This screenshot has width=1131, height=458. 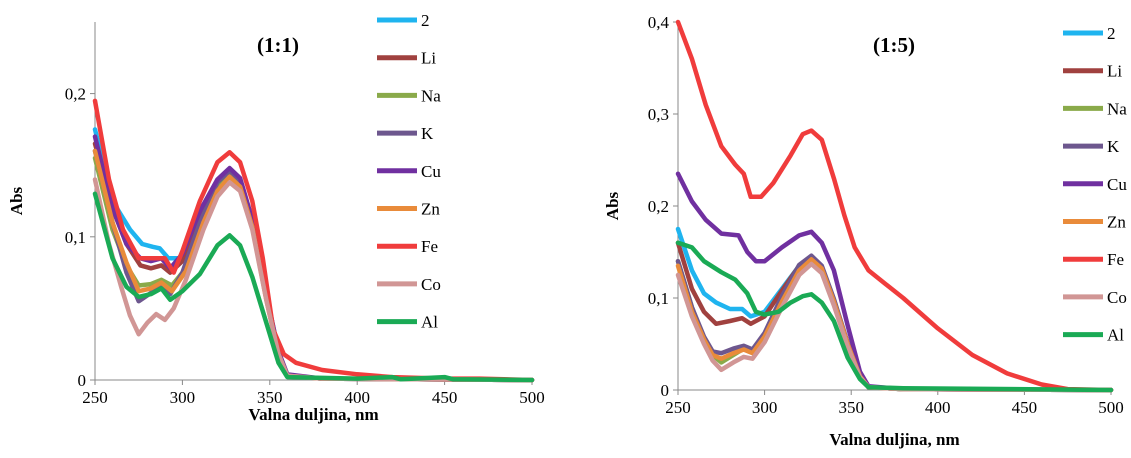 I want to click on series-line-Al, so click(x=894, y=316).